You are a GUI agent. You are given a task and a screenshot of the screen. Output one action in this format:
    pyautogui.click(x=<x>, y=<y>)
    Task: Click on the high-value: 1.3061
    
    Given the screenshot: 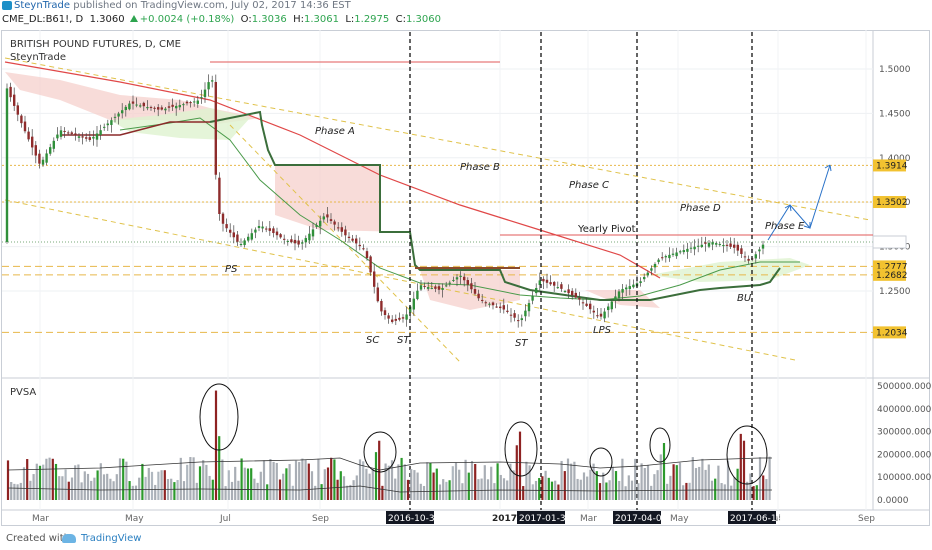 What is the action you would take?
    pyautogui.click(x=321, y=19)
    